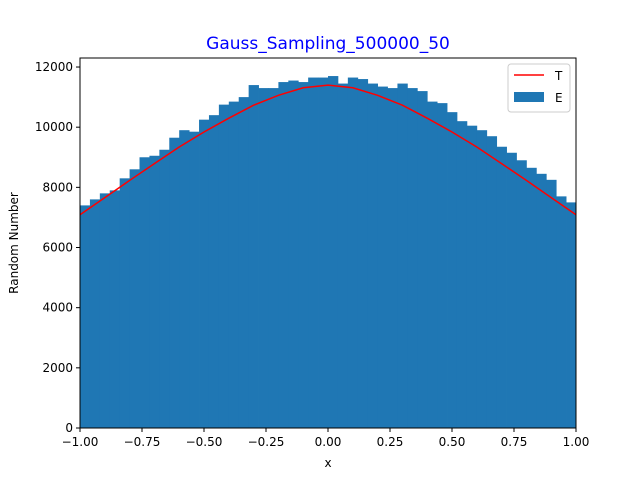  Describe the element at coordinates (514, 442) in the screenshot. I see `x-tick-label: 0.75` at that location.